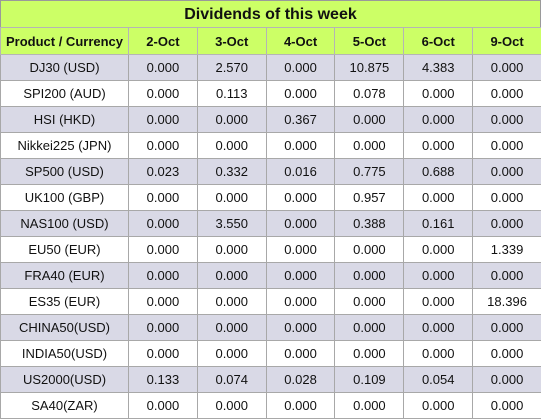  What do you see at coordinates (231, 68) in the screenshot?
I see `dividend-value-cell: 2.570` at bounding box center [231, 68].